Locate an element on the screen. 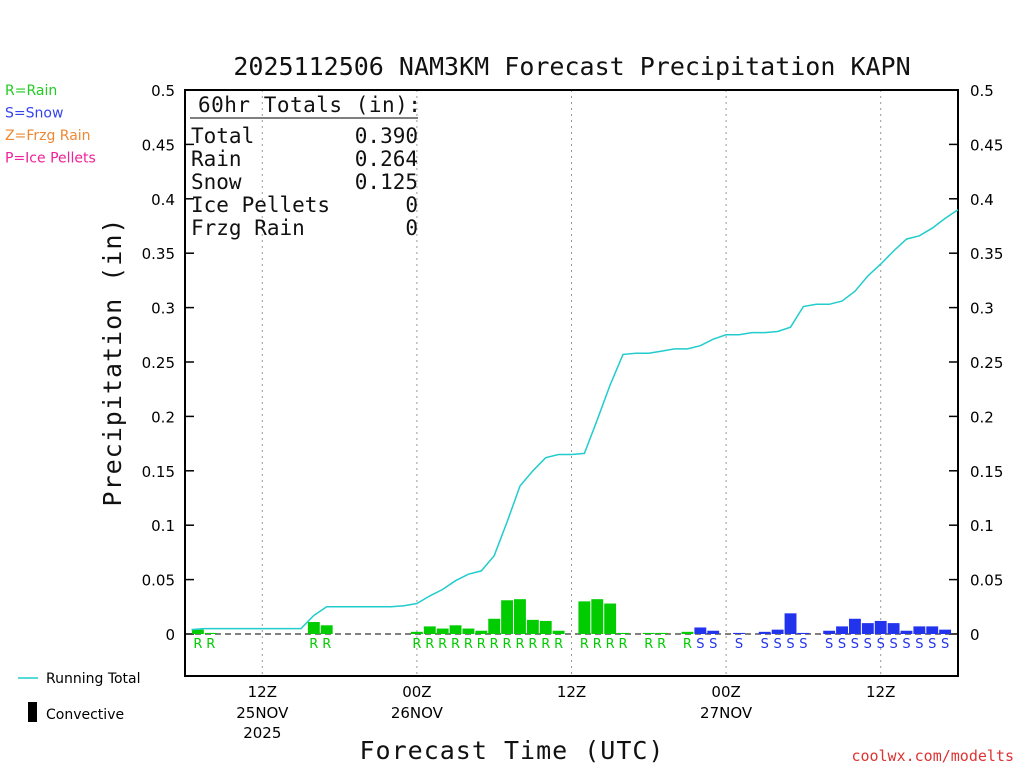 This screenshot has width=1024, height=772. x-tick-label: 00Z is located at coordinates (416, 692).